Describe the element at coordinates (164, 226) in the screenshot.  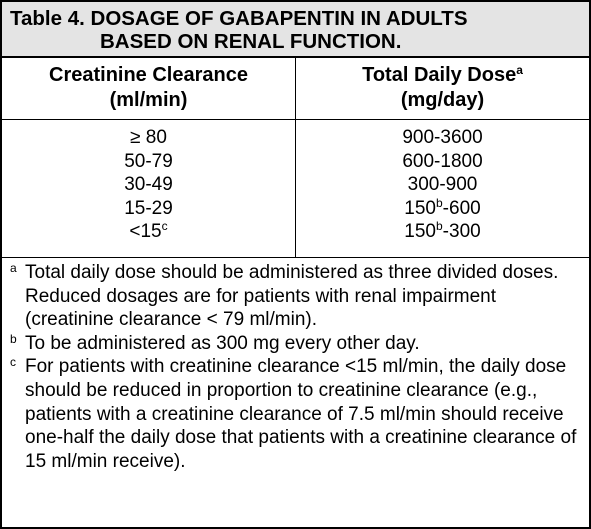
I see `footnote-ref: c` at that location.